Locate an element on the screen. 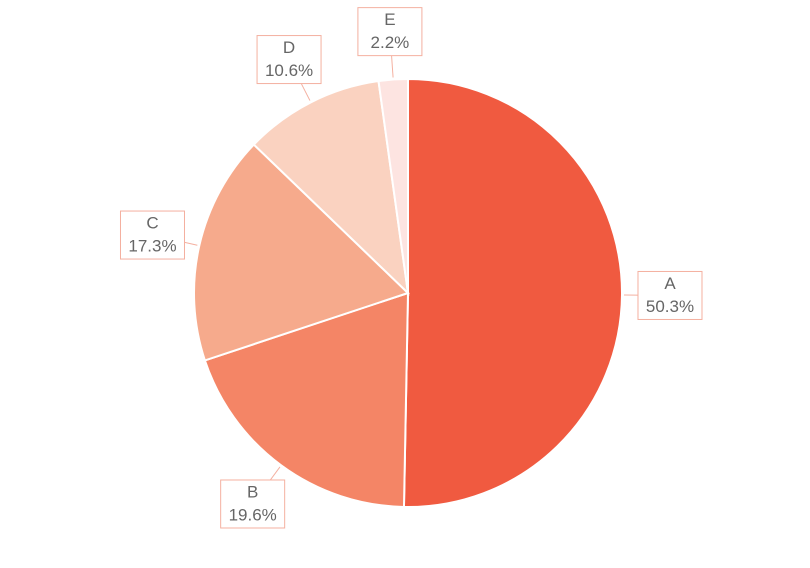  slice-name: D is located at coordinates (289, 47).